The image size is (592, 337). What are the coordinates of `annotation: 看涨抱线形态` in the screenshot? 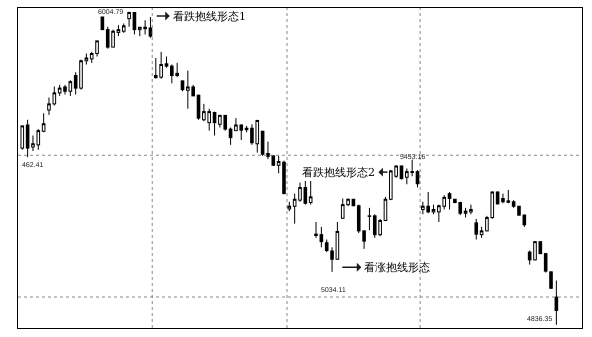 It's located at (397, 267).